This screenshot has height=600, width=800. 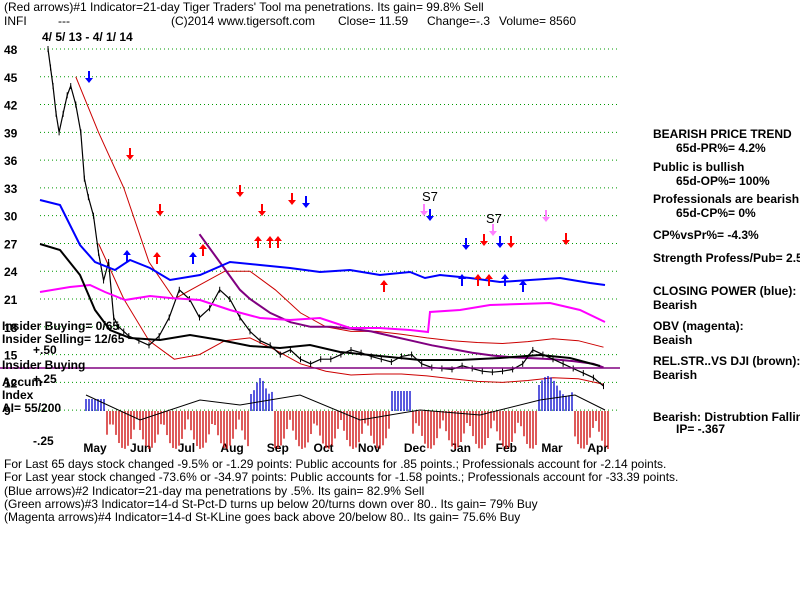 I want to click on professionals-status: Professionals are bearish, so click(x=726, y=199).